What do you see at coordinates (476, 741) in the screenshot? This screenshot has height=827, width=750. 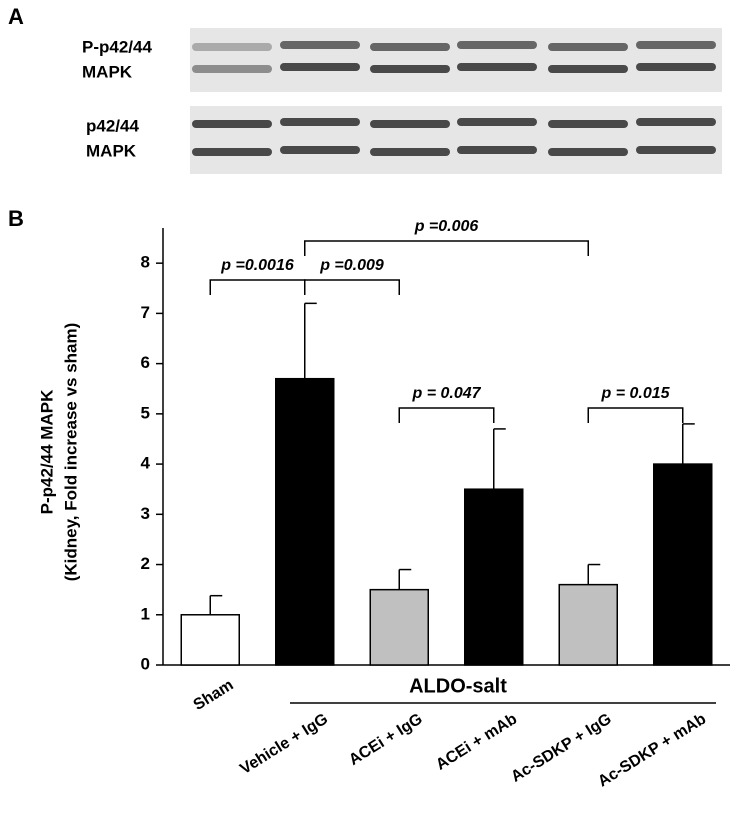 I see `x-tick-label: ACEi + mAb` at bounding box center [476, 741].